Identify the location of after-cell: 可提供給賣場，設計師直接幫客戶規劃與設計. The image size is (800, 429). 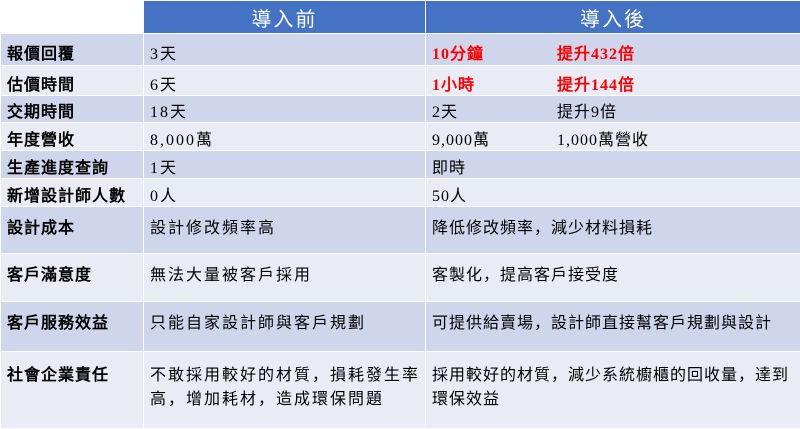
(613, 327).